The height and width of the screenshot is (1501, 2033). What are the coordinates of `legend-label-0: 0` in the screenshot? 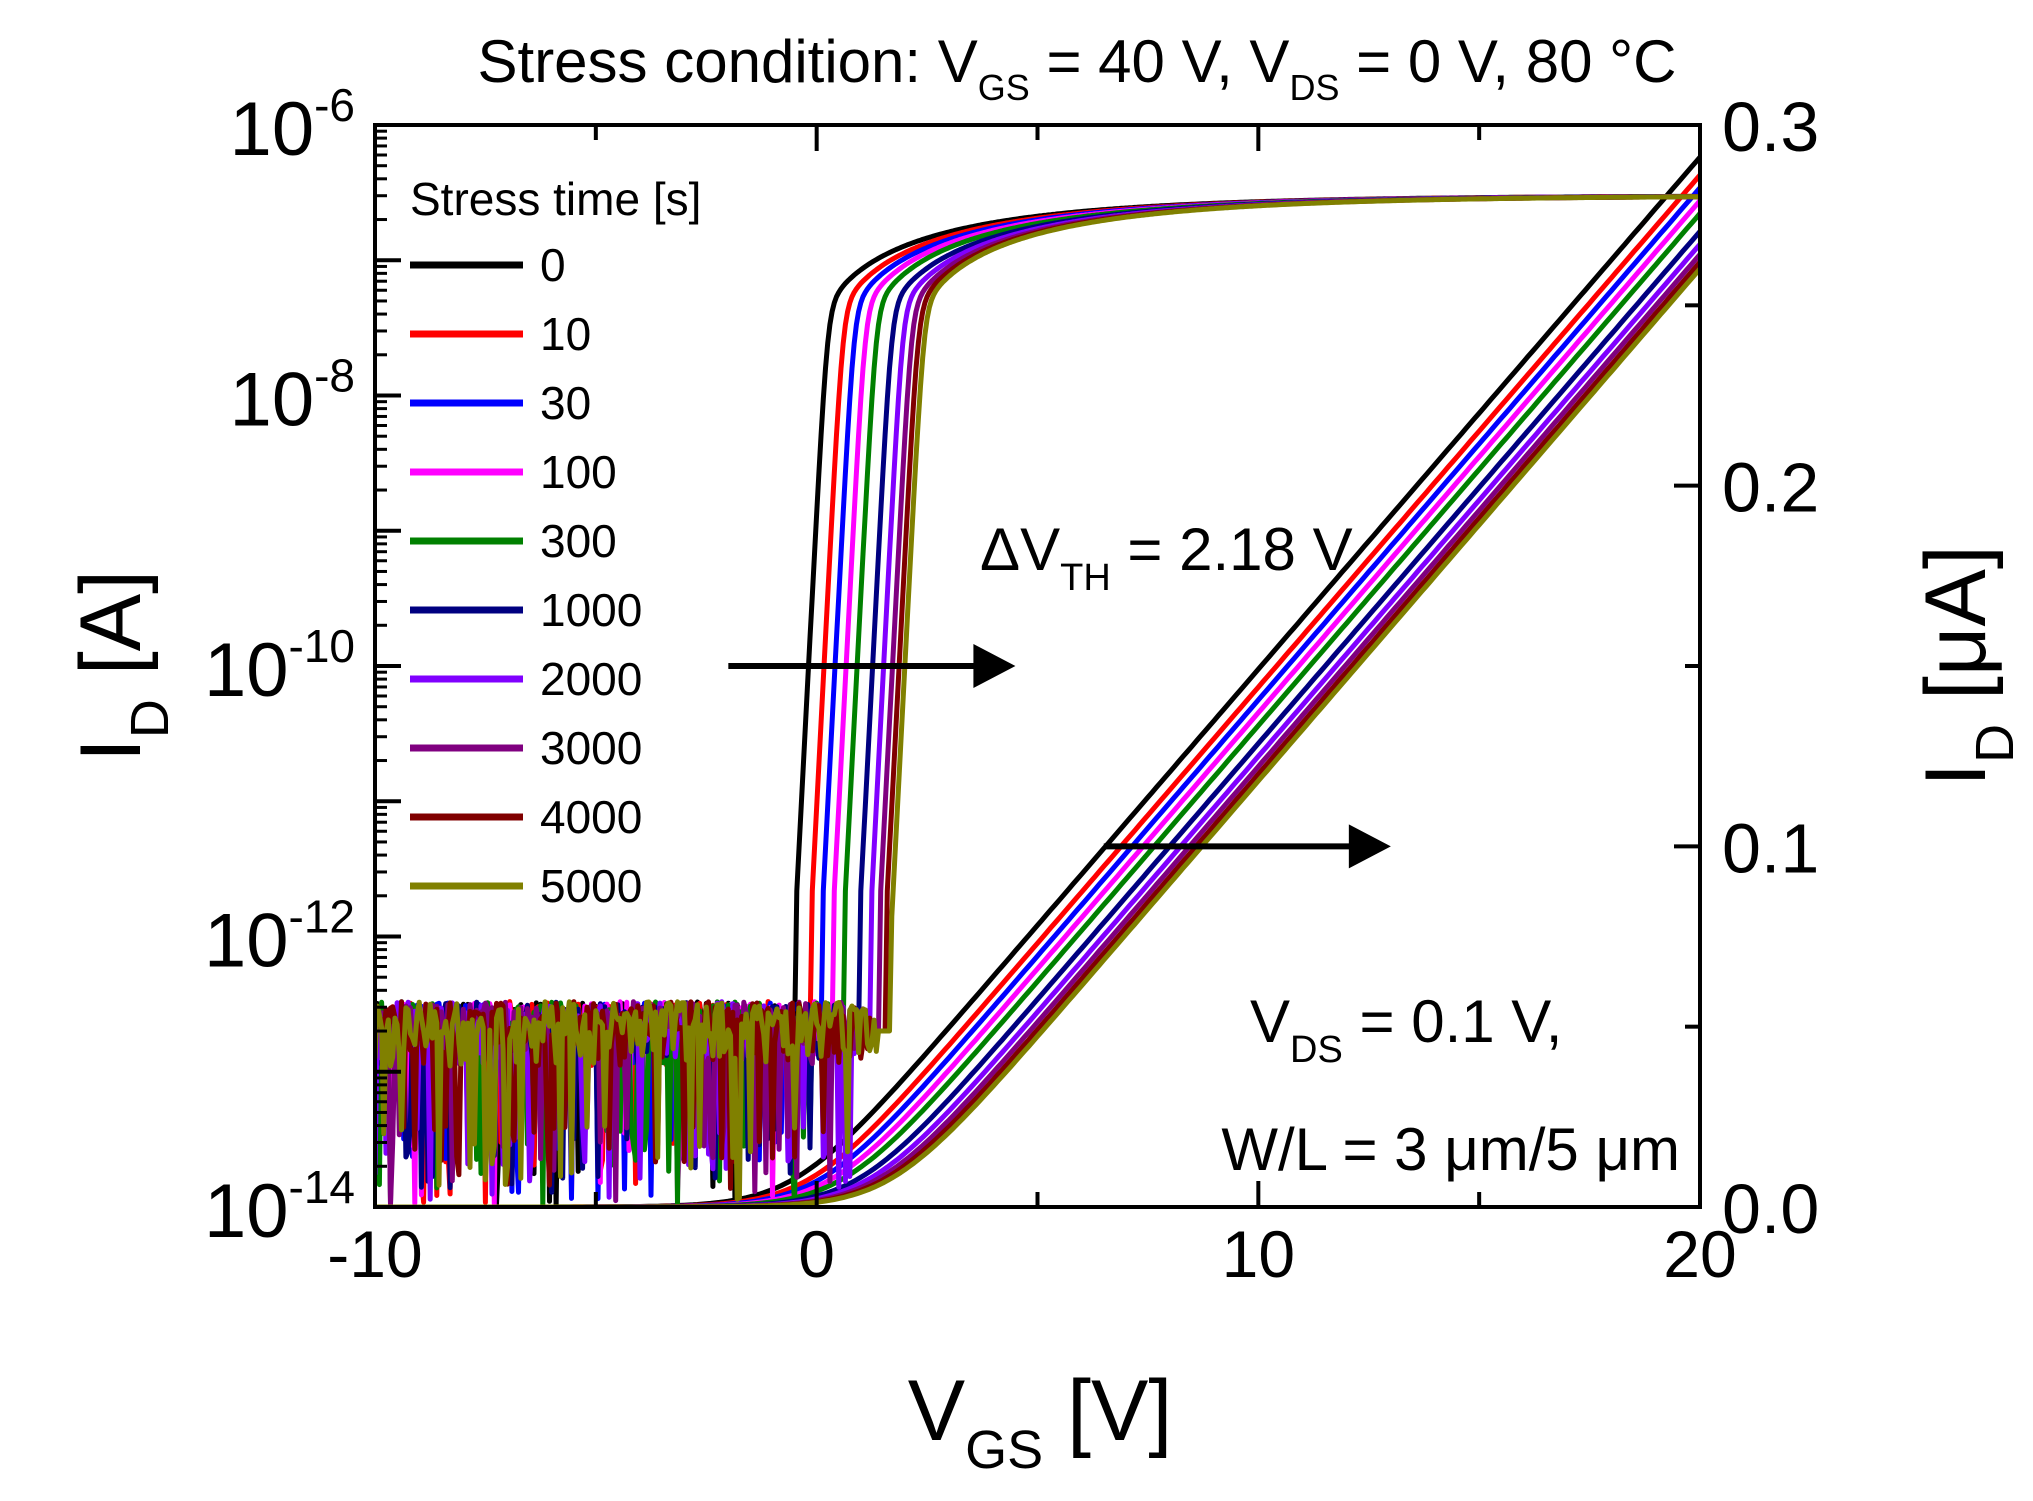 It's located at (553, 265).